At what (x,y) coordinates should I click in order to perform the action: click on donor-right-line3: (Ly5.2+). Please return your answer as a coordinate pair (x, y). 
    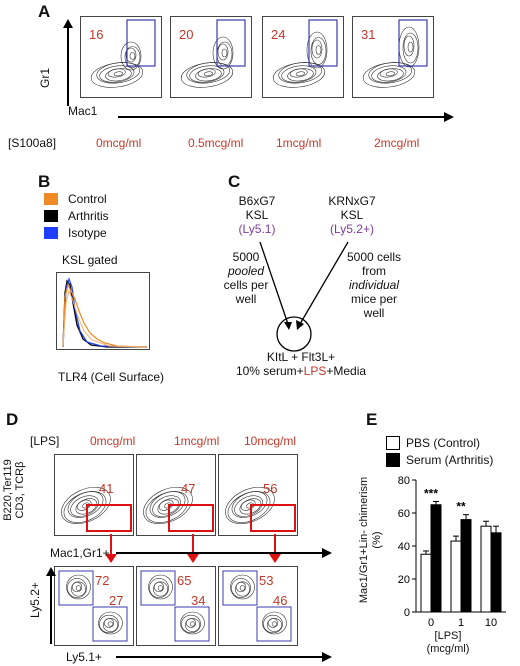
    Looking at the image, I should click on (352, 229).